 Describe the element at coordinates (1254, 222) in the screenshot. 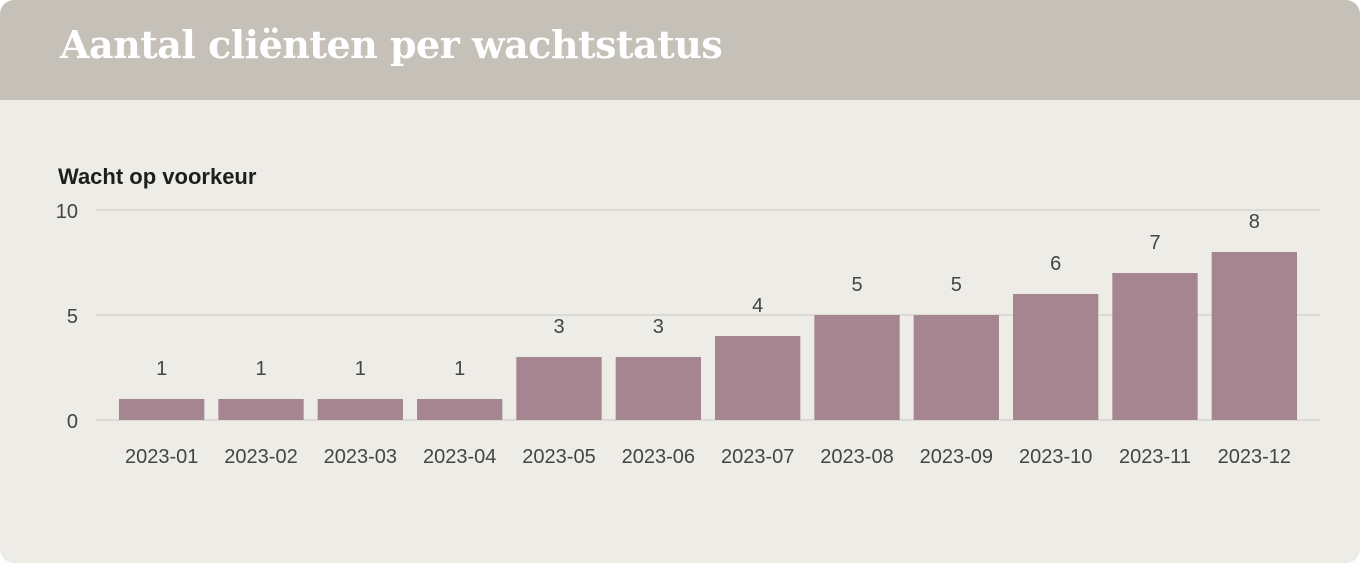

I see `data-label: 8` at that location.